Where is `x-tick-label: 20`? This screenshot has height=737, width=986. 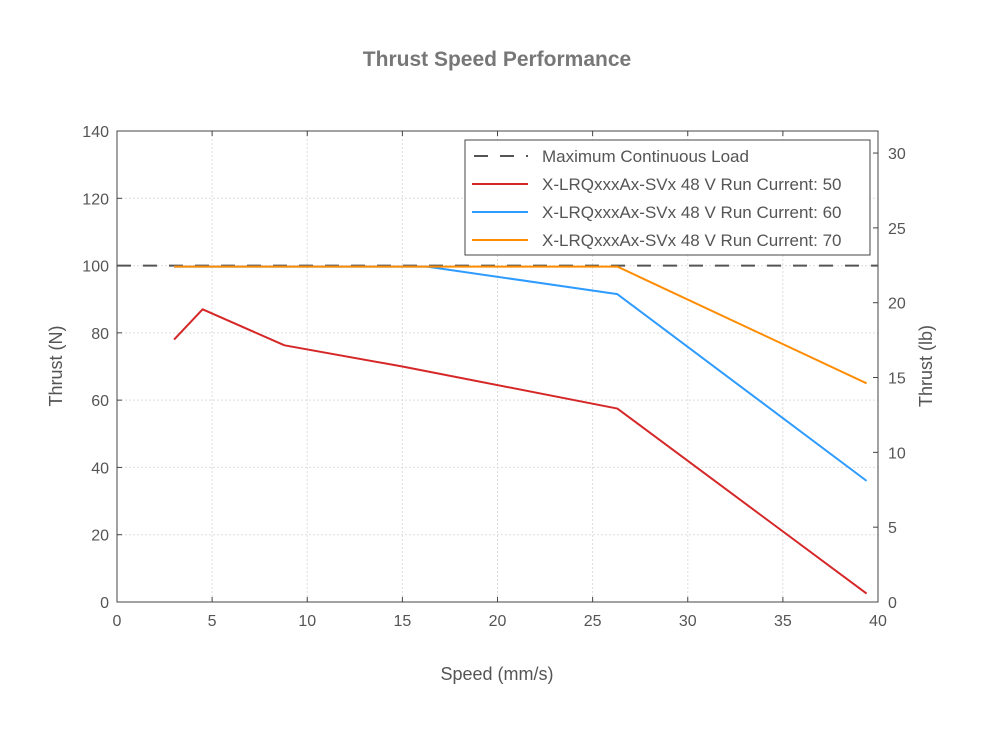
x-tick-label: 20 is located at coordinates (498, 621).